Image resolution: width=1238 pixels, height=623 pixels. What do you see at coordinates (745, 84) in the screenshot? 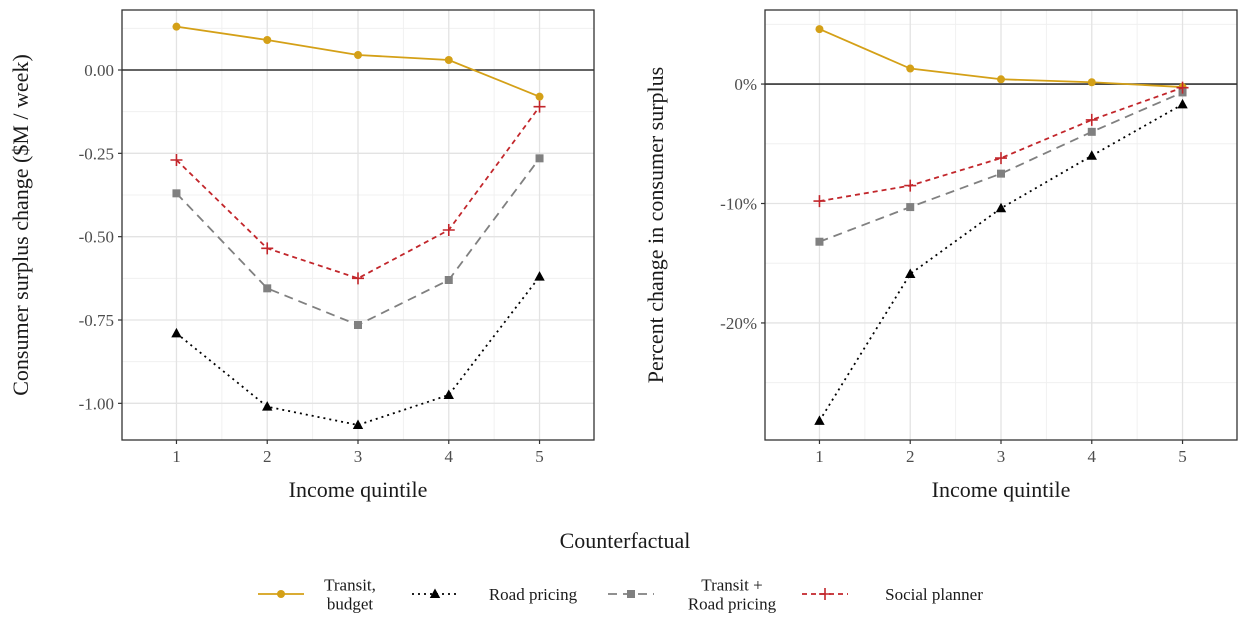
I see `y-tick-label: 0%` at bounding box center [745, 84].